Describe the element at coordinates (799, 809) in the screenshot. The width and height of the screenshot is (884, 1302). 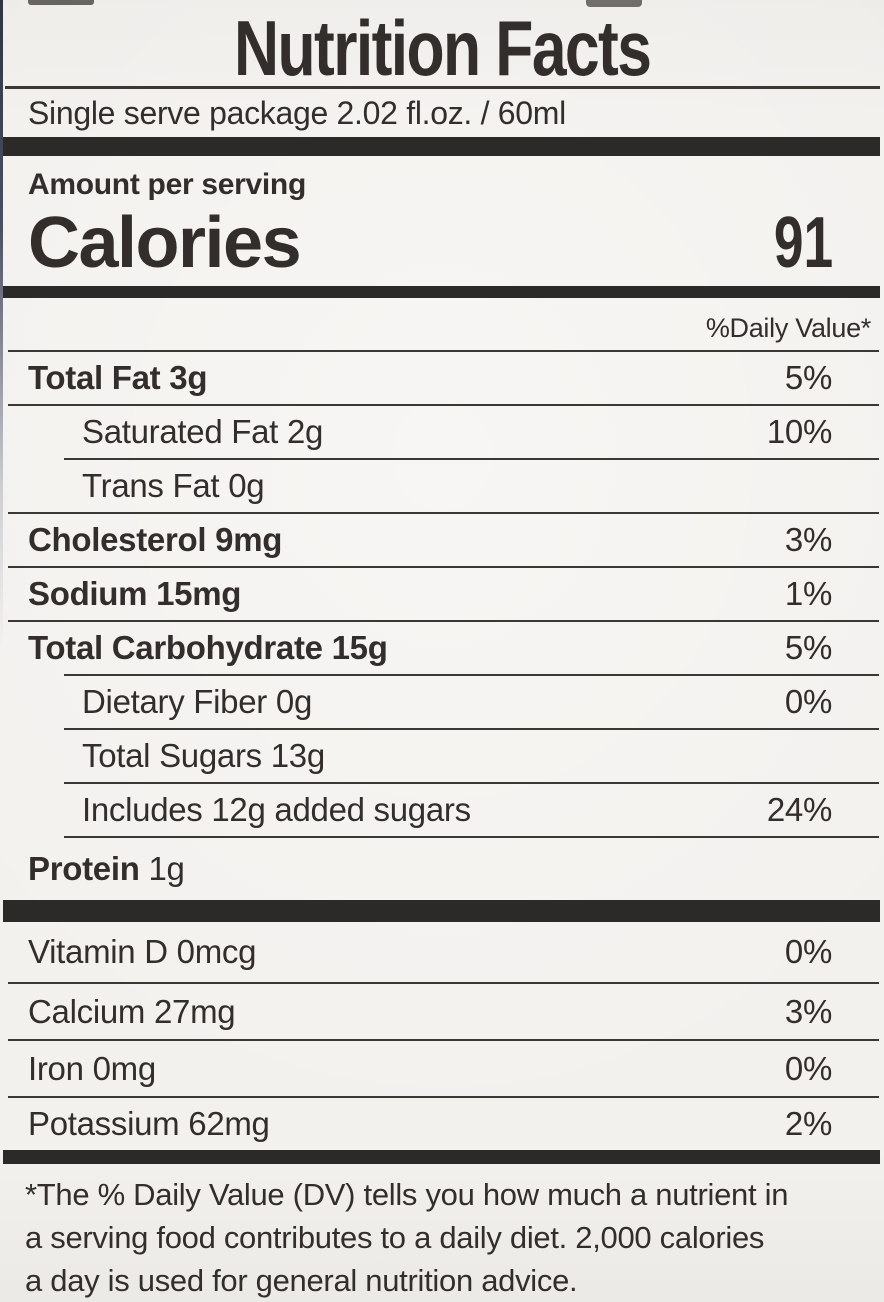
I see `nutrient-dv: 24%` at that location.